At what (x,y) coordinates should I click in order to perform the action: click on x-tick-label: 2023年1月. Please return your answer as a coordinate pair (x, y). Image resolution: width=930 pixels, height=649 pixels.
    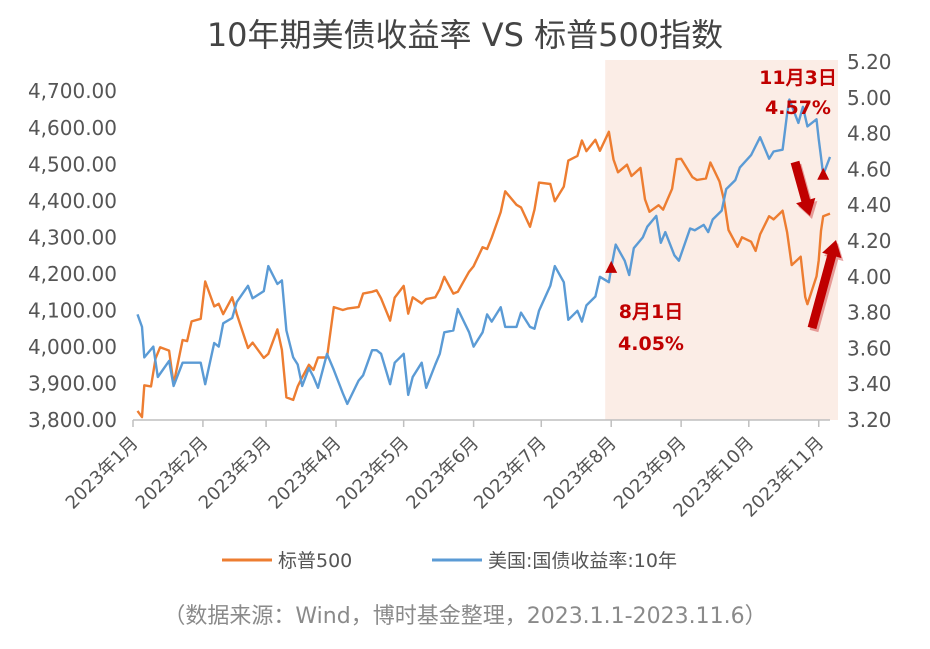
    Looking at the image, I should click on (102, 473).